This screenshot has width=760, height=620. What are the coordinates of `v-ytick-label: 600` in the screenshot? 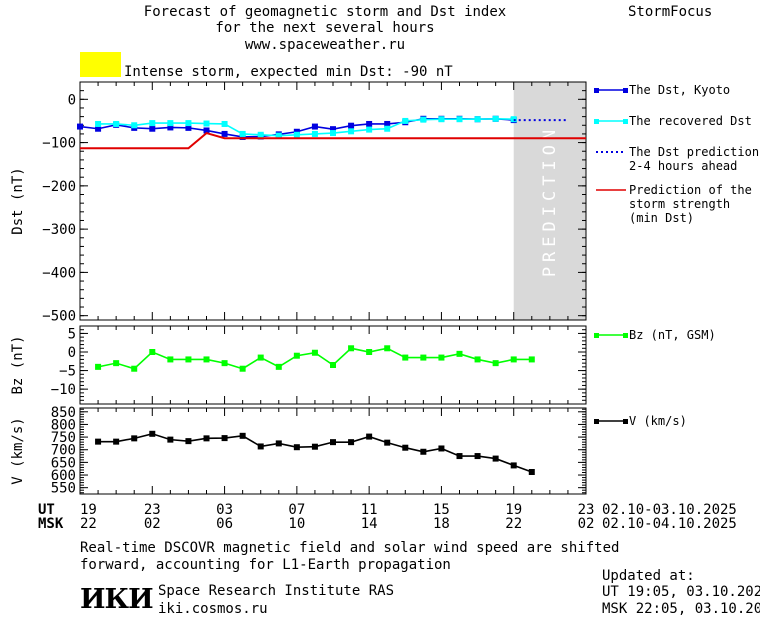 It's located at (63, 476).